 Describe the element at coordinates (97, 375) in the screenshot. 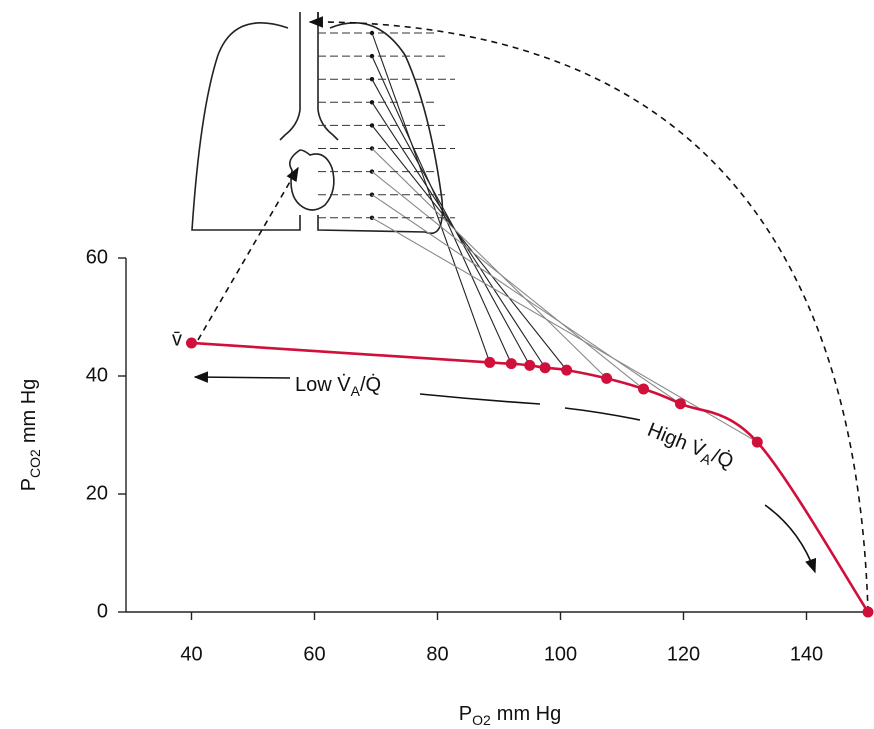

I see `y-tick-label: 40` at that location.